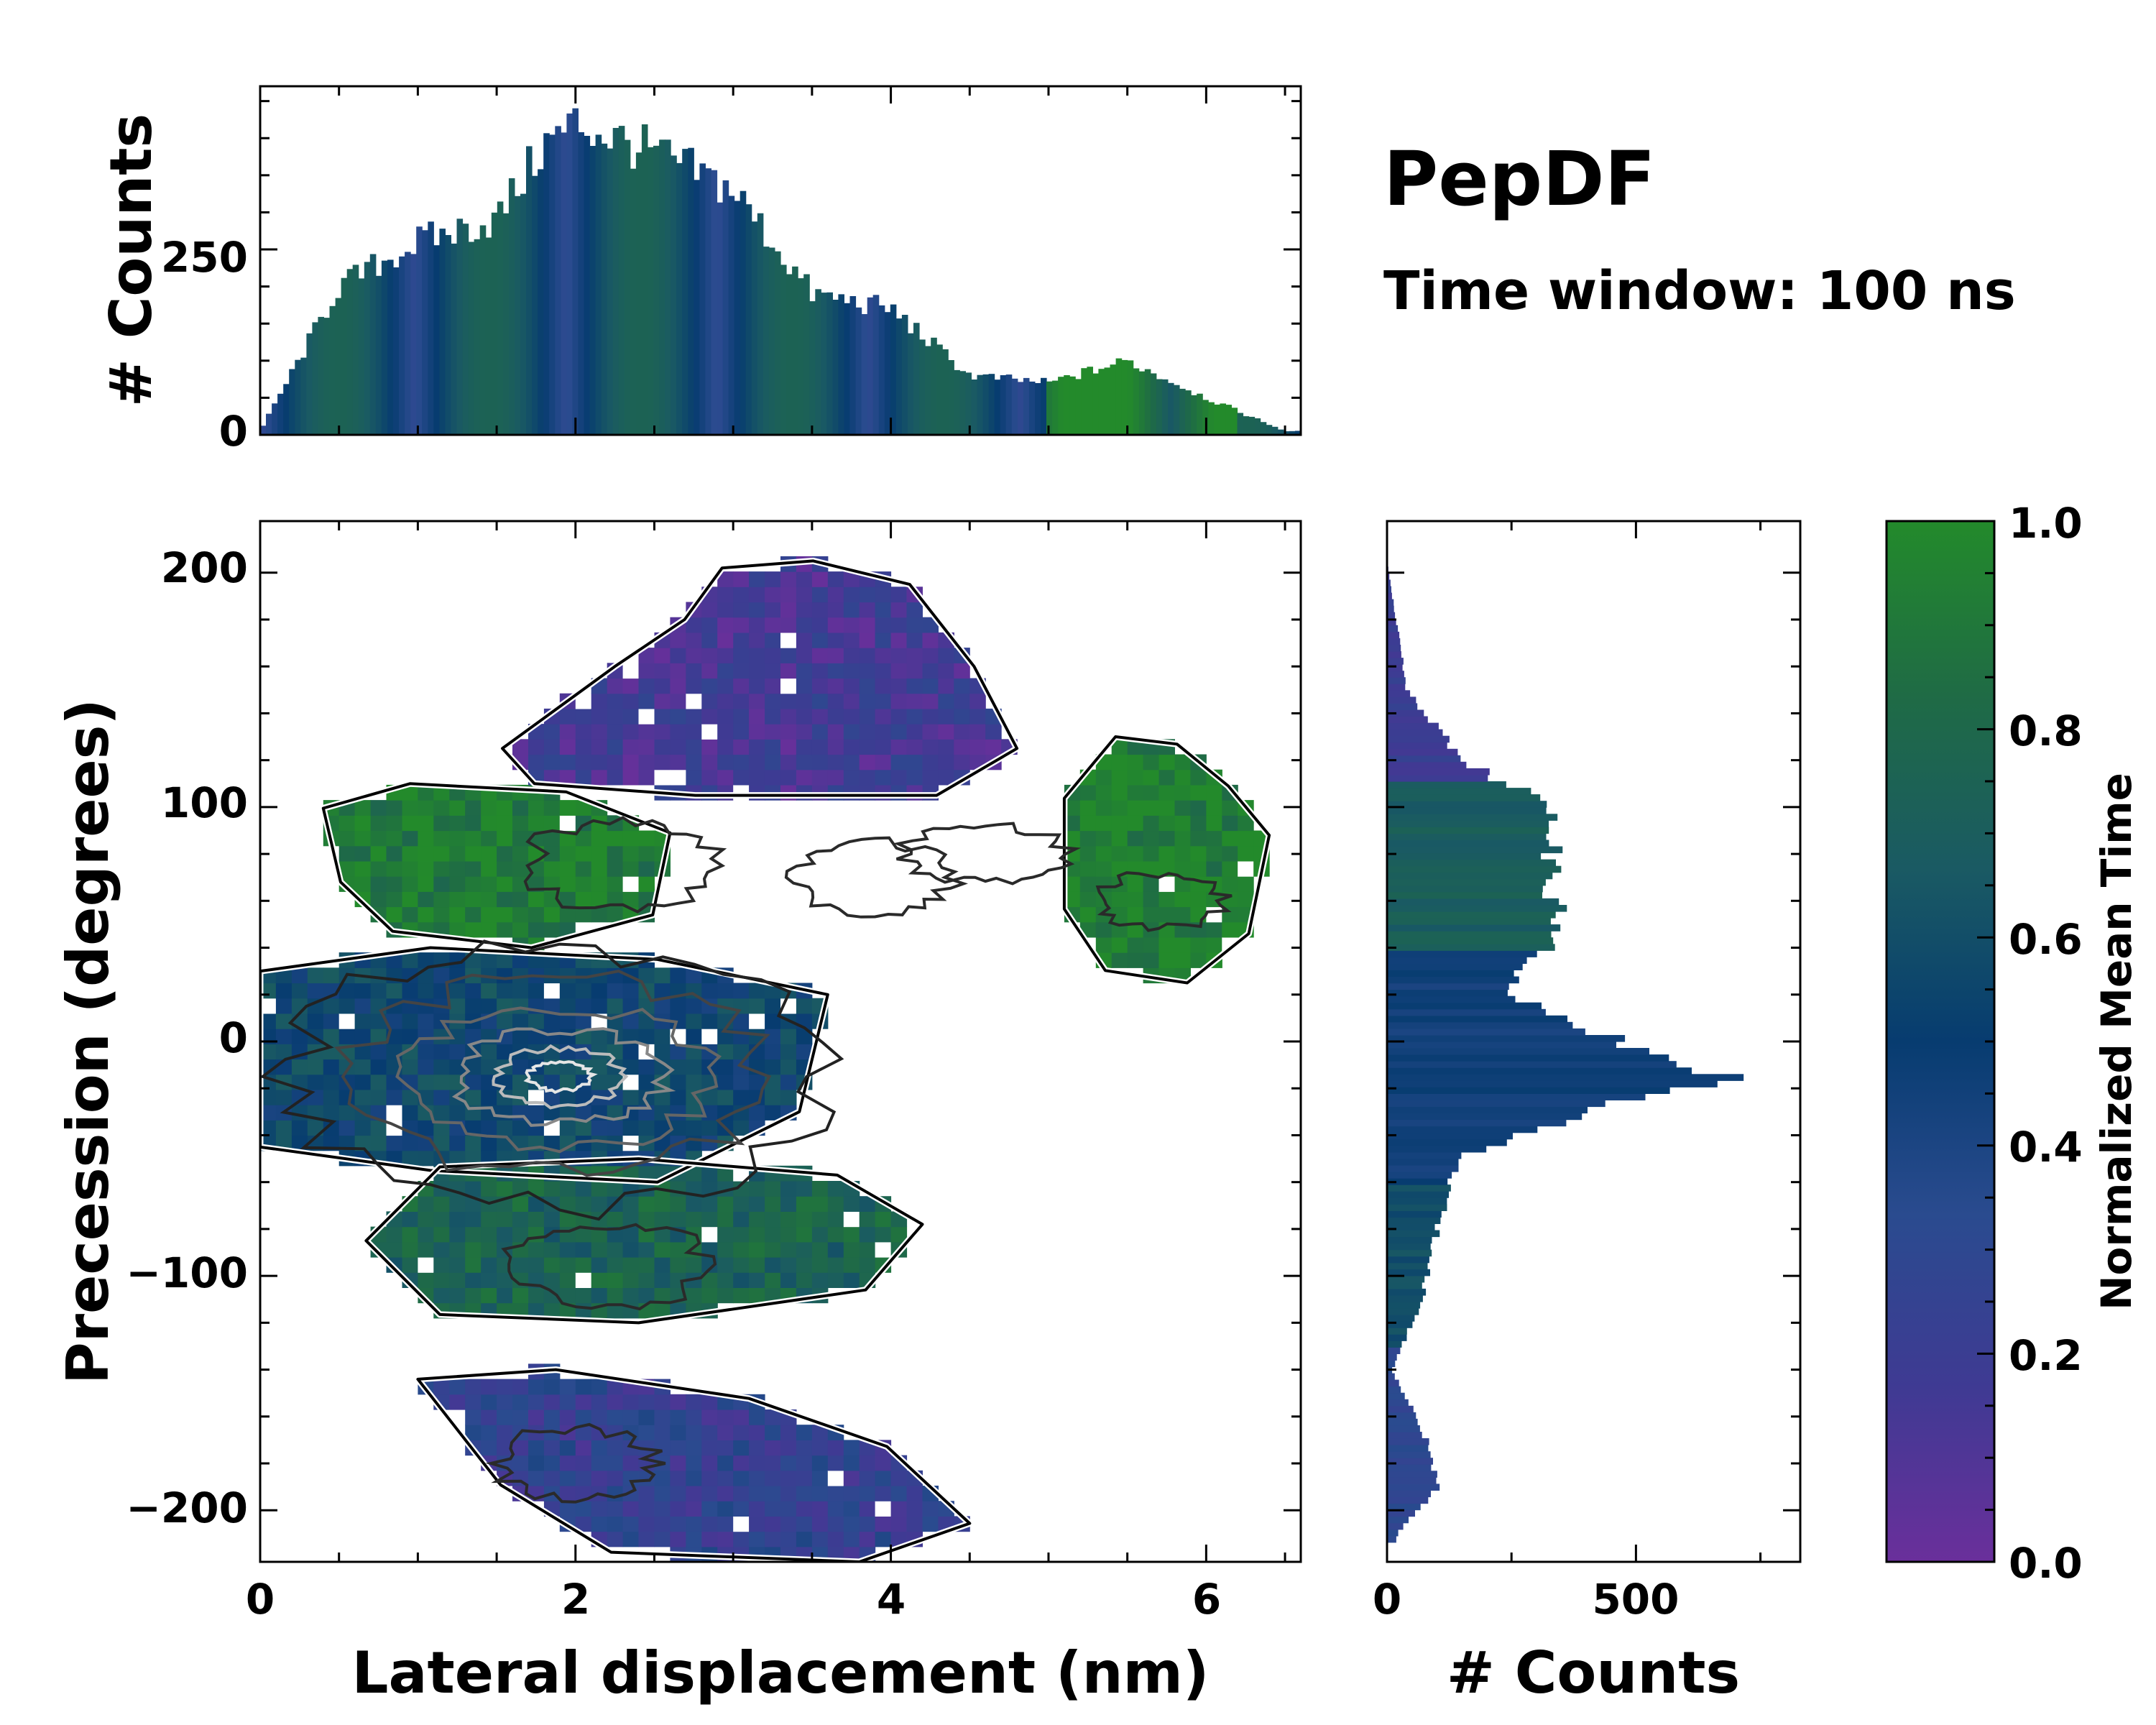 The width and height of the screenshot is (2156, 1725). I want to click on colorbar-label: Normalized Mean Time, so click(2116, 1041).